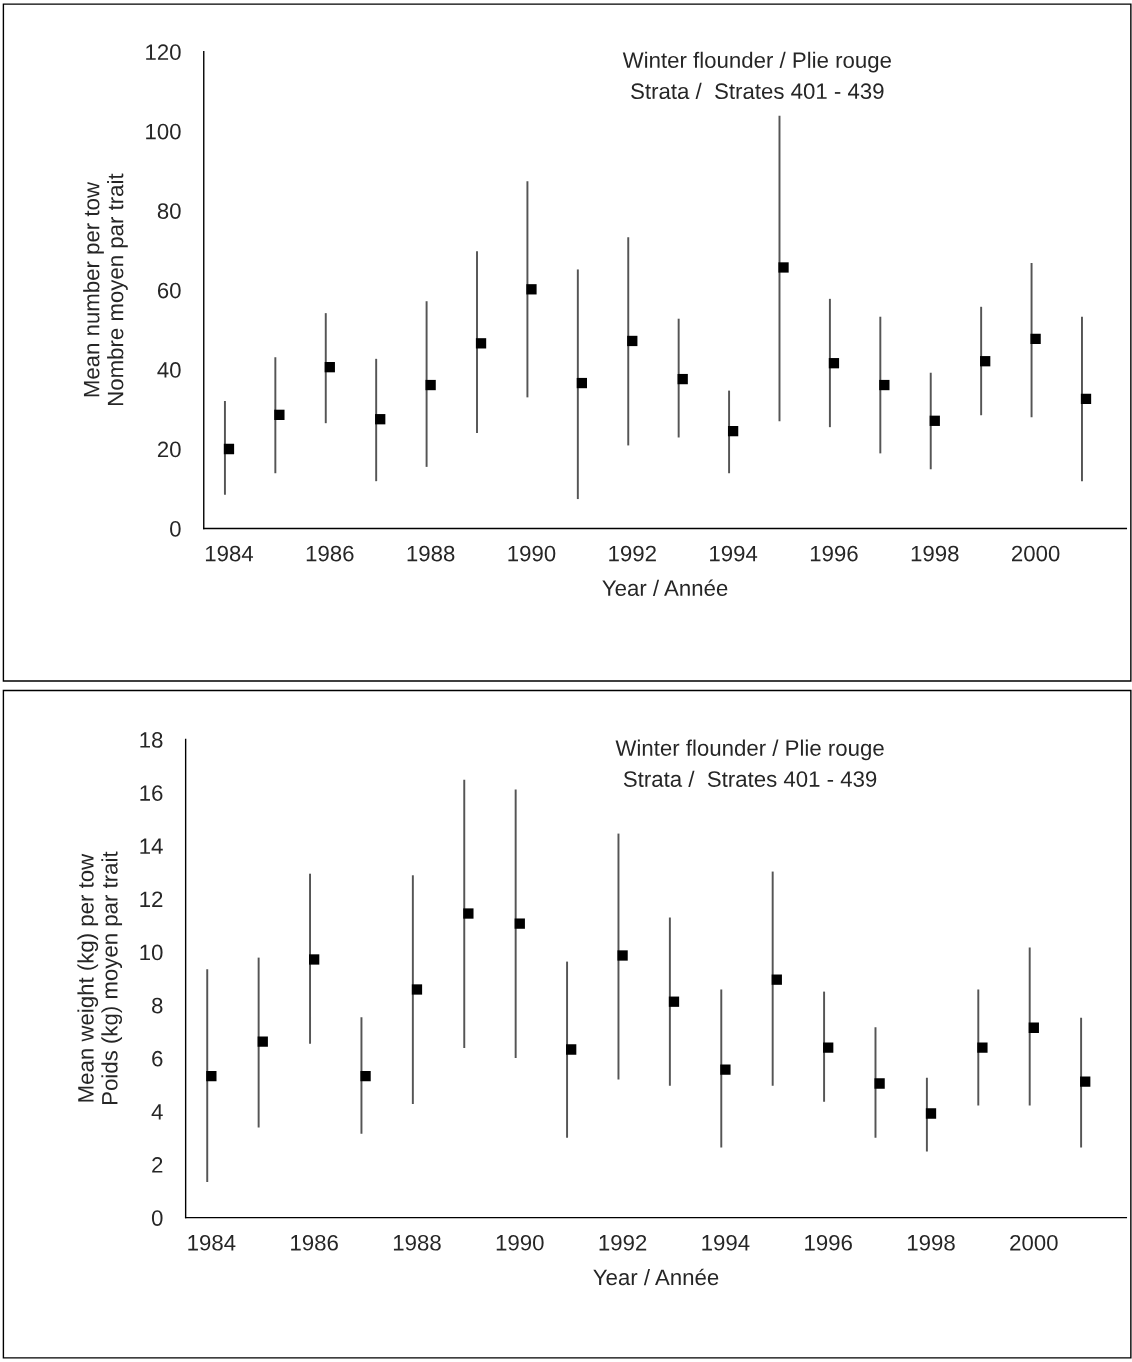 This screenshot has height=1362, width=1132. Describe the element at coordinates (163, 52) in the screenshot. I see `y-tick-label: 120` at that location.